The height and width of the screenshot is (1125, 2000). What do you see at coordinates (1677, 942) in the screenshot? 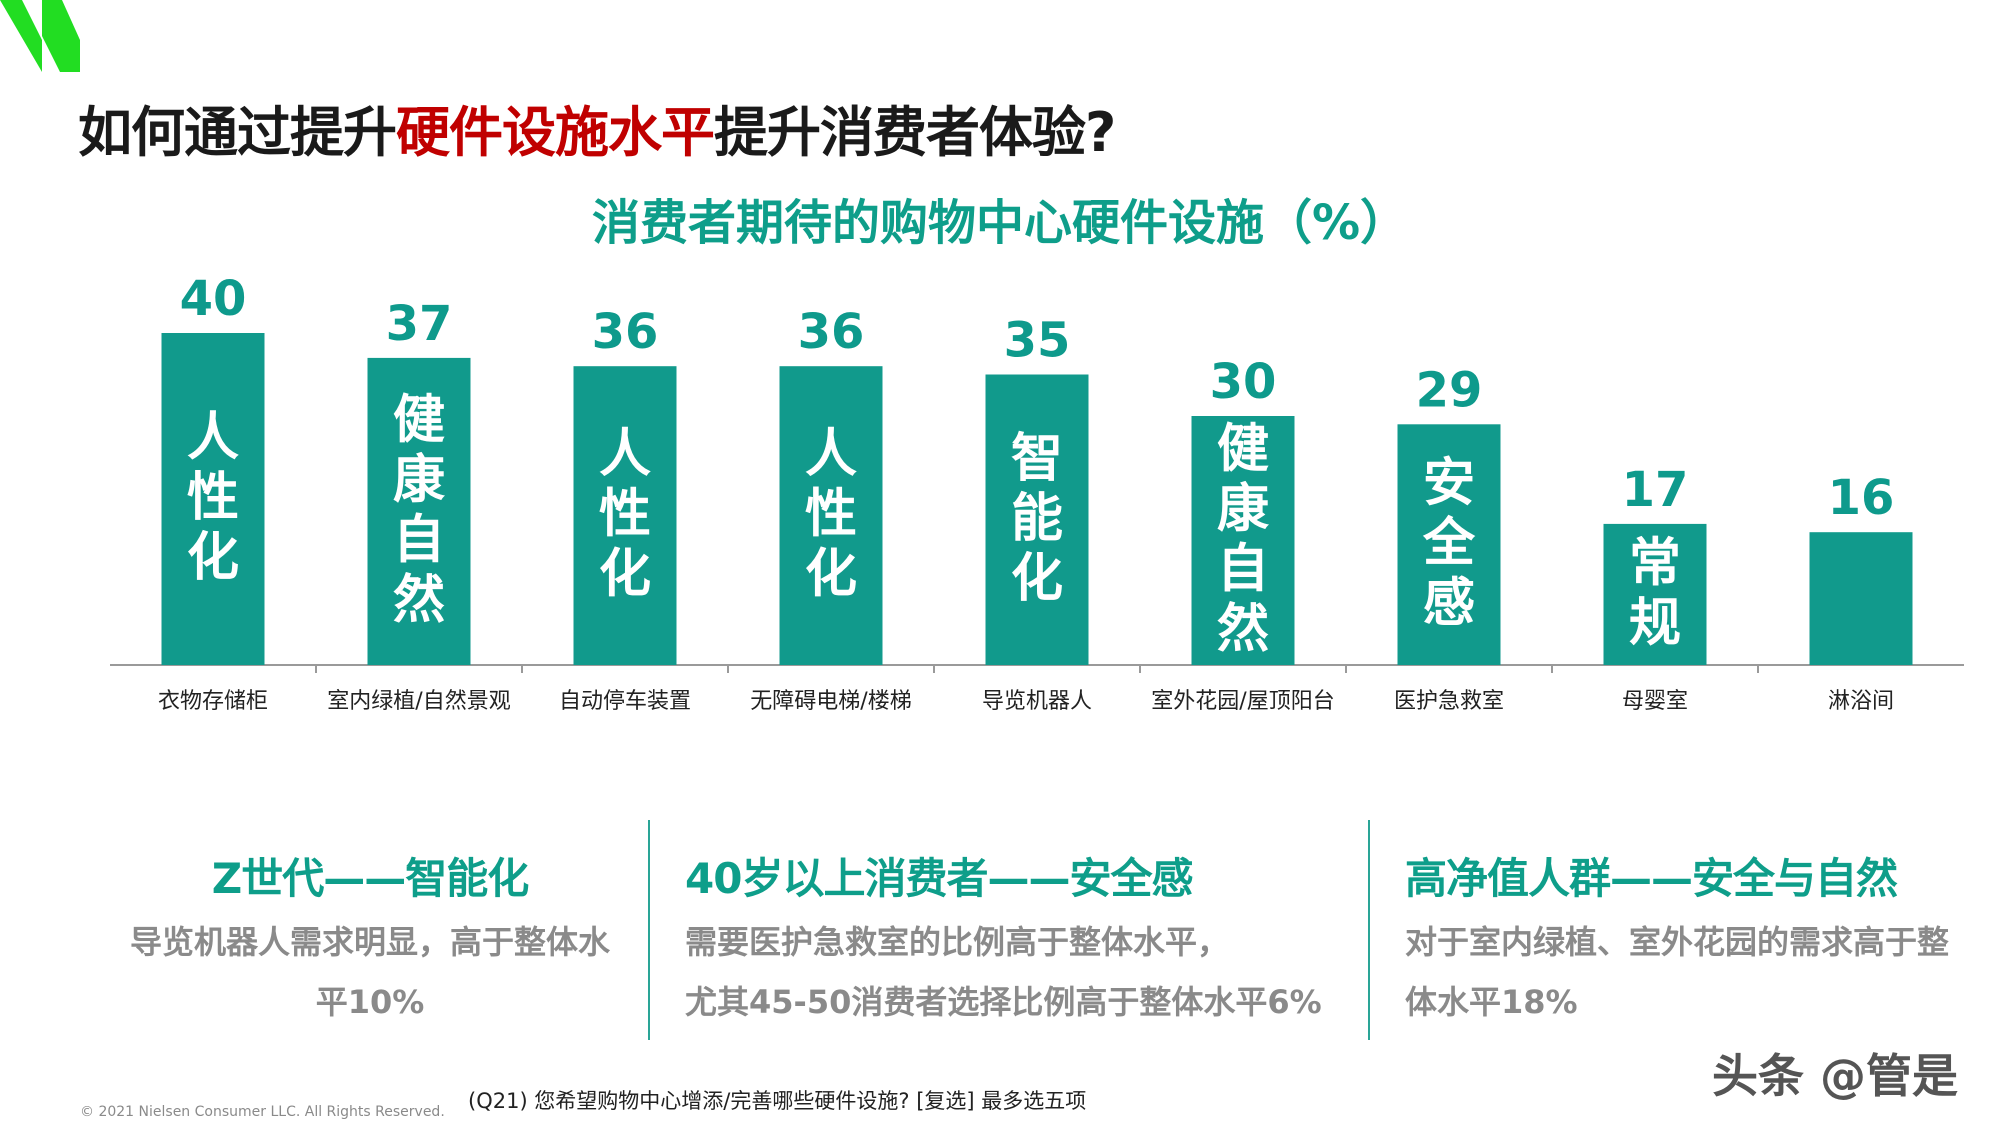
I see `insight-line: 对于室内绿植、室外花园的需求高于整` at bounding box center [1677, 942].